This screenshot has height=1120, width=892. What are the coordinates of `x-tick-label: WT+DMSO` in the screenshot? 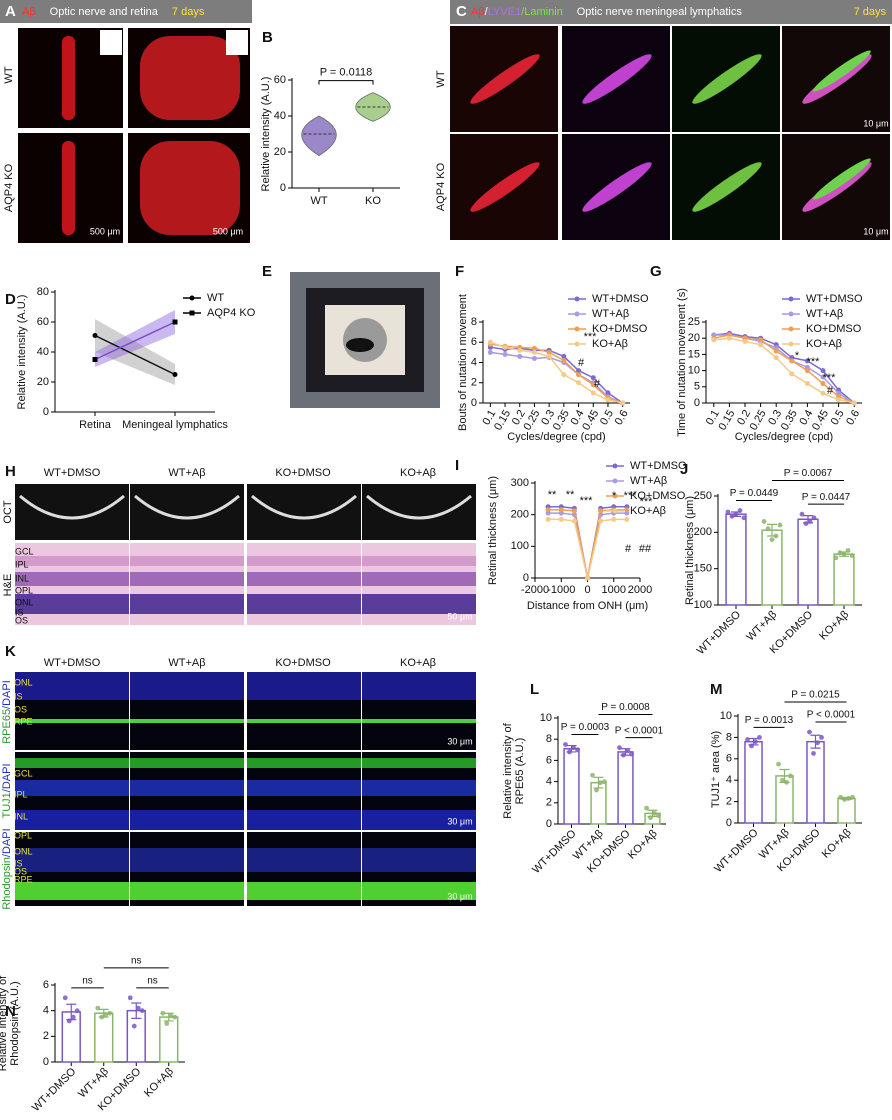 It's located at (736, 850).